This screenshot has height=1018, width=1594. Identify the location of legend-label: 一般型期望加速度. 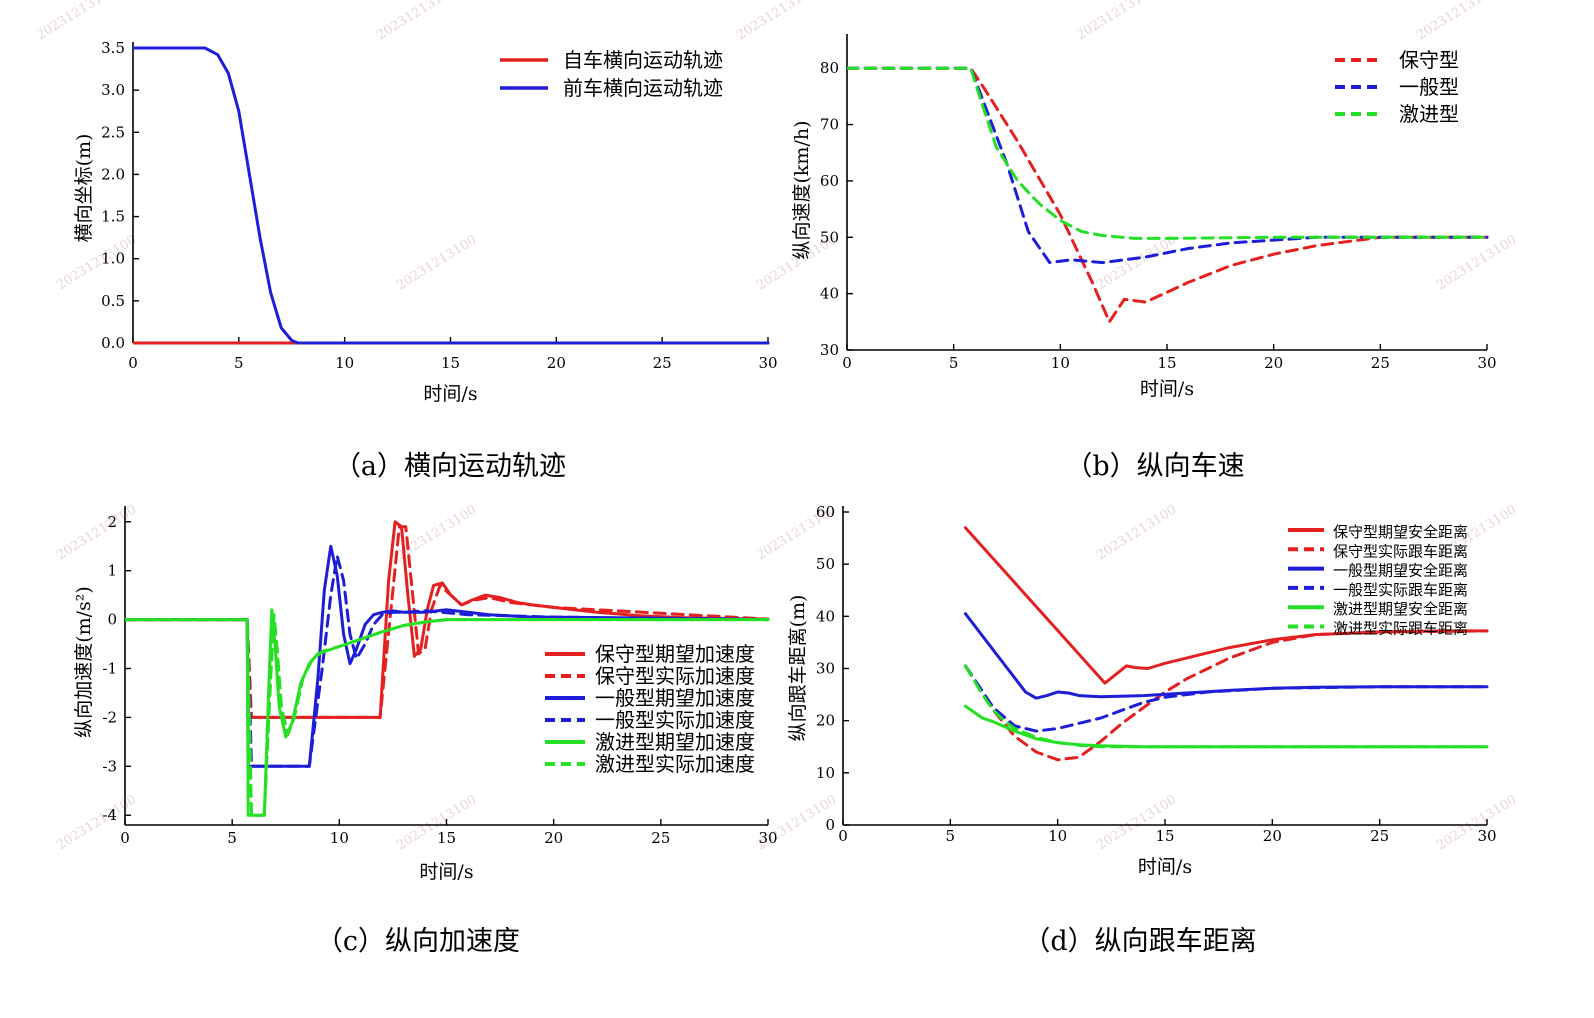
(675, 698).